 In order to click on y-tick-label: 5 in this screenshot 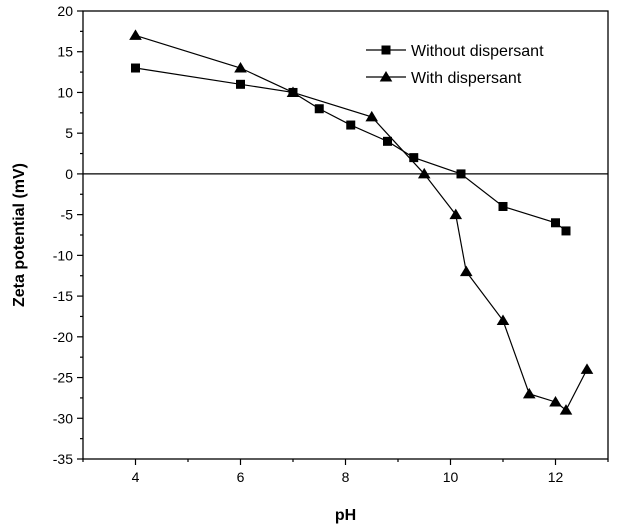, I will do `click(69, 133)`.